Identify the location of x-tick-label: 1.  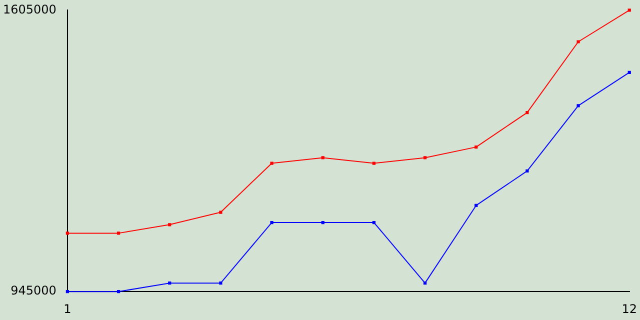
(68, 309).